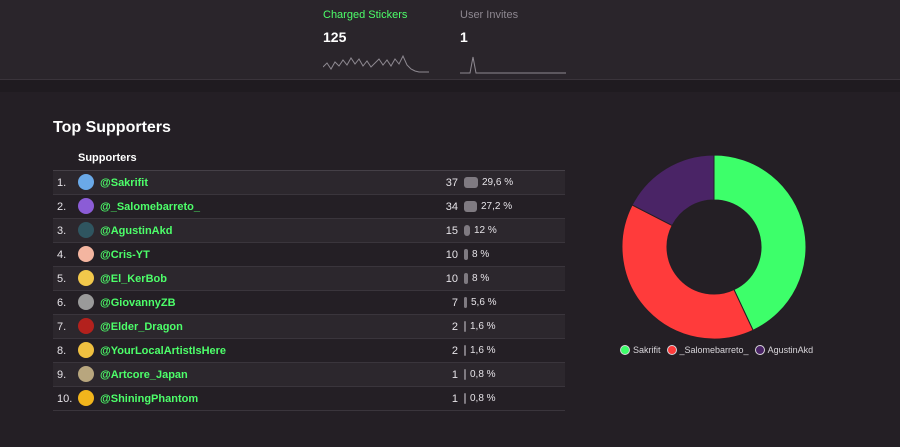 The image size is (900, 447). Describe the element at coordinates (62, 303) in the screenshot. I see `rank-number: 6.` at that location.